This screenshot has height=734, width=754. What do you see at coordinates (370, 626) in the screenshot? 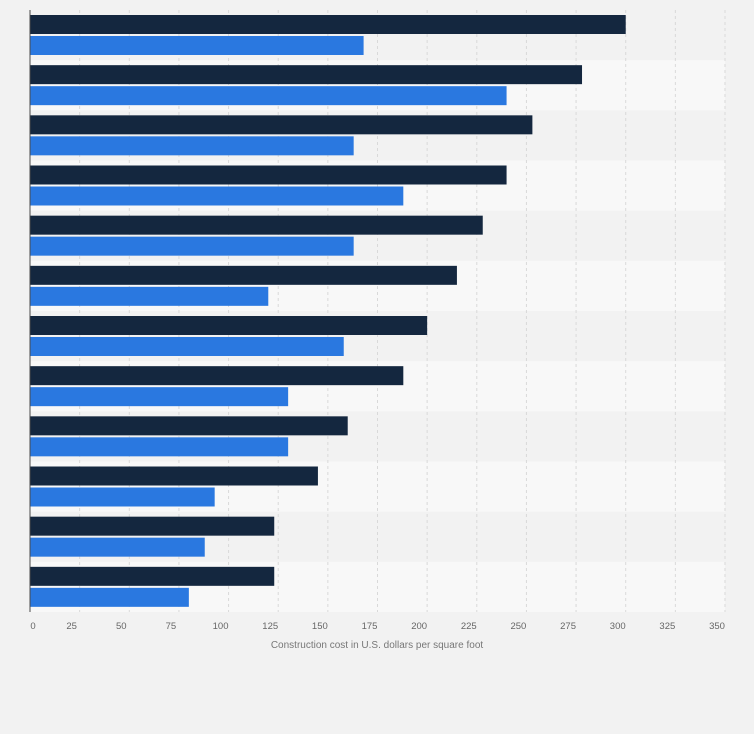
I see `x-tick-label: 175` at bounding box center [370, 626].